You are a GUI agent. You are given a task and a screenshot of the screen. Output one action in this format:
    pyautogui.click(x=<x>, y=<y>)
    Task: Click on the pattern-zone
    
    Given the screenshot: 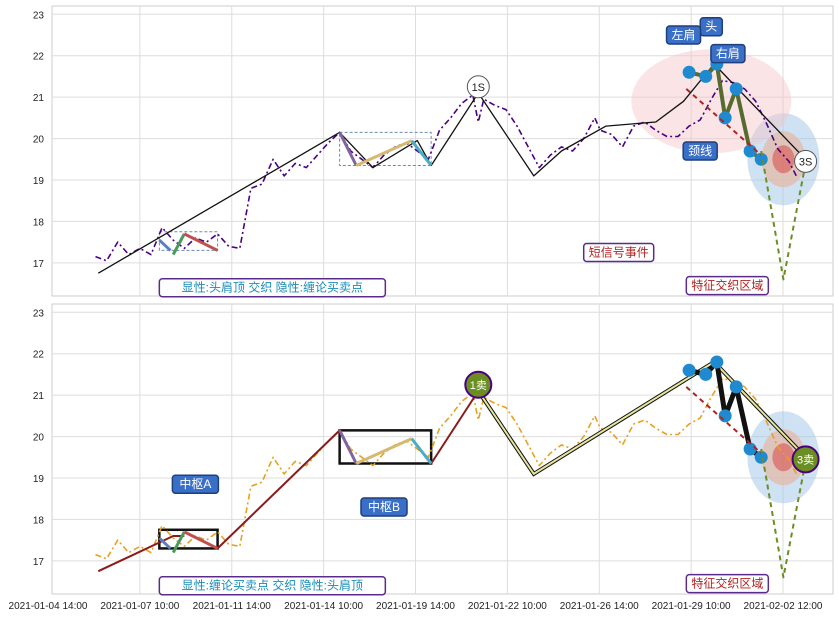 What is the action you would take?
    pyautogui.click(x=711, y=101)
    